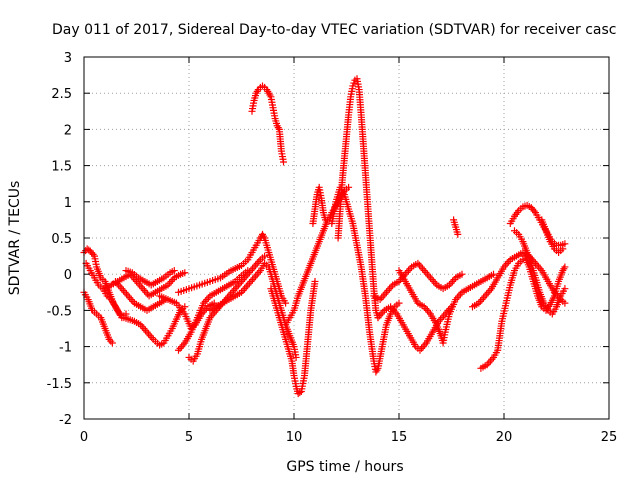  I want to click on x-tick-label: 15, so click(399, 437).